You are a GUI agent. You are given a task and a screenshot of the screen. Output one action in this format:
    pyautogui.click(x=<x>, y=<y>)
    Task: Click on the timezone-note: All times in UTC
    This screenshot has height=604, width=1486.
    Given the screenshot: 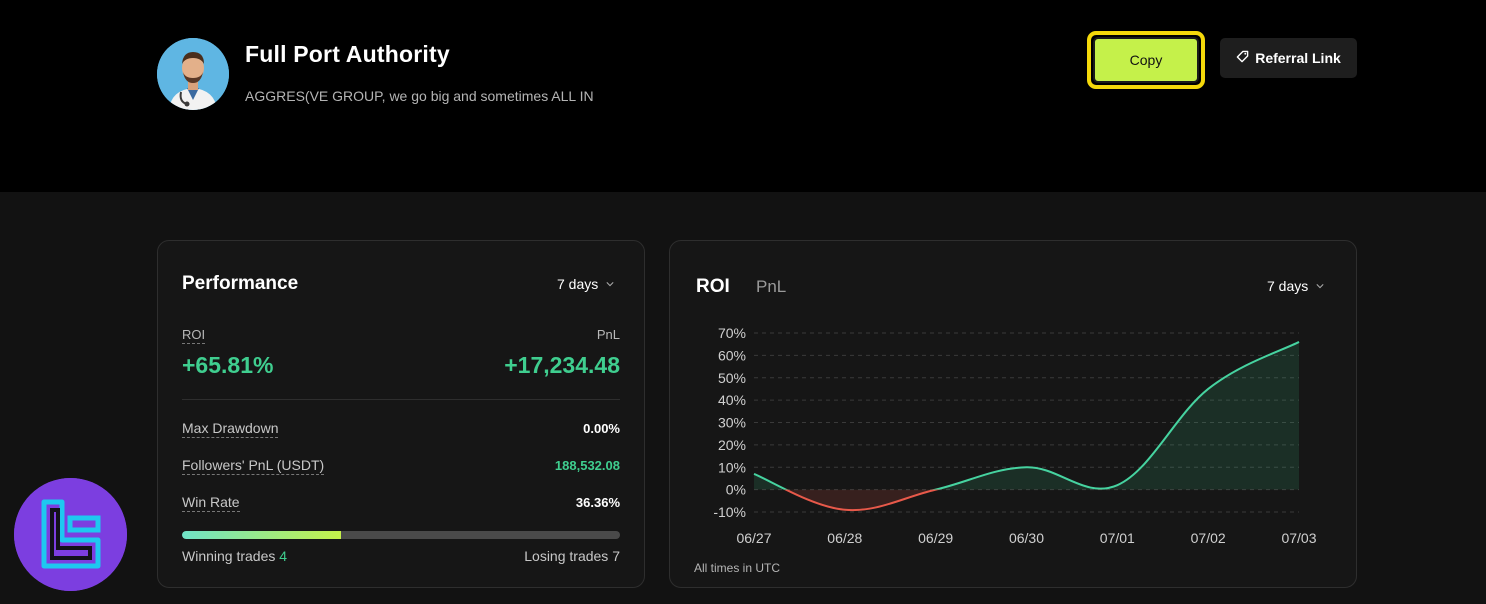 What is the action you would take?
    pyautogui.click(x=737, y=568)
    